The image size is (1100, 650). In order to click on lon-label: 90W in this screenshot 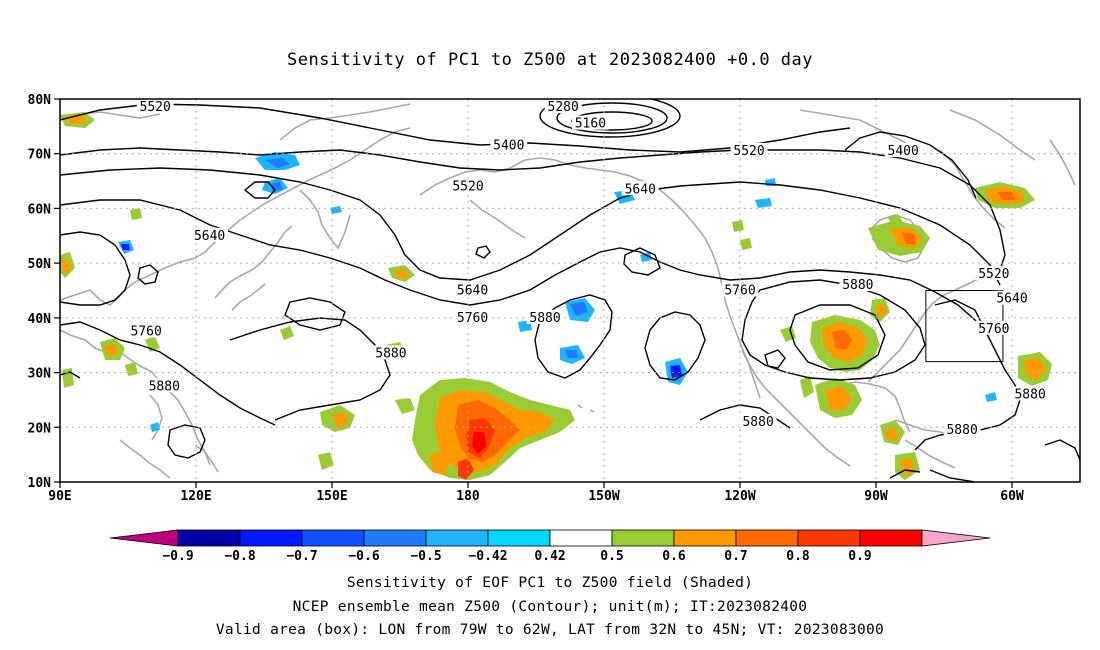, I will do `click(876, 496)`.